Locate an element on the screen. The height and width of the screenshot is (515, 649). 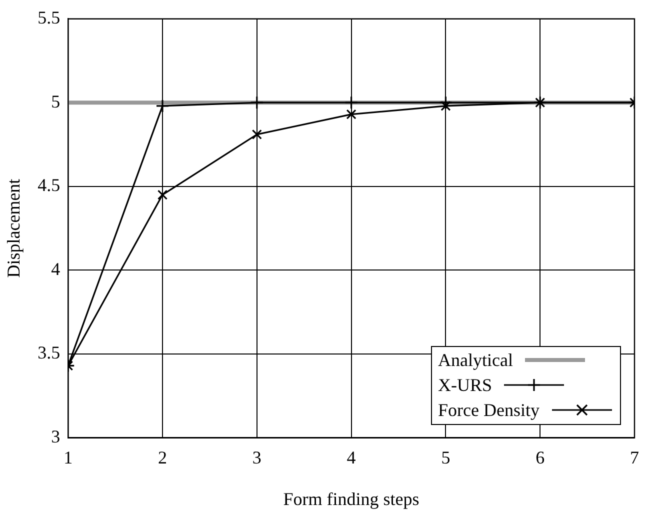
x-tick-label: 2 is located at coordinates (162, 457).